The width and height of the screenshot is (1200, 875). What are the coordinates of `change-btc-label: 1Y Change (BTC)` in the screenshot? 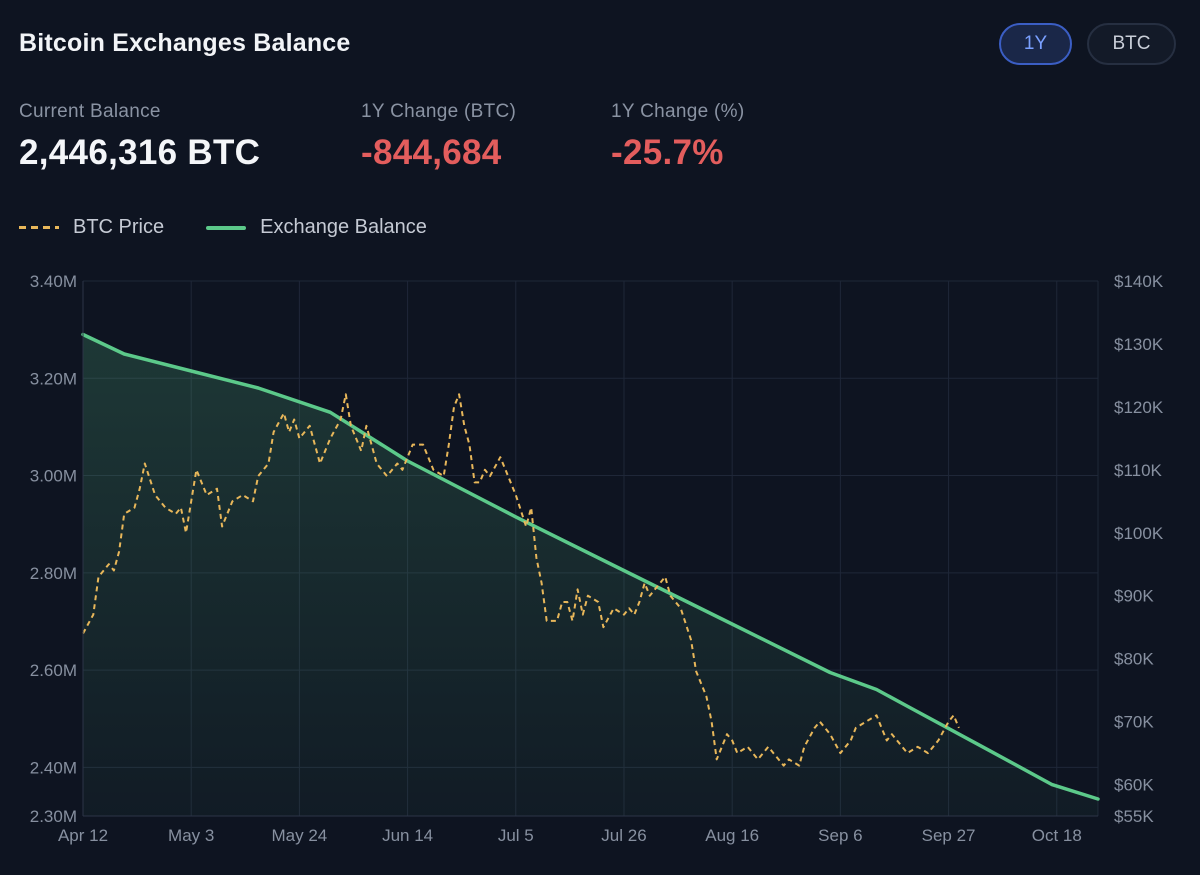 It's located at (439, 111).